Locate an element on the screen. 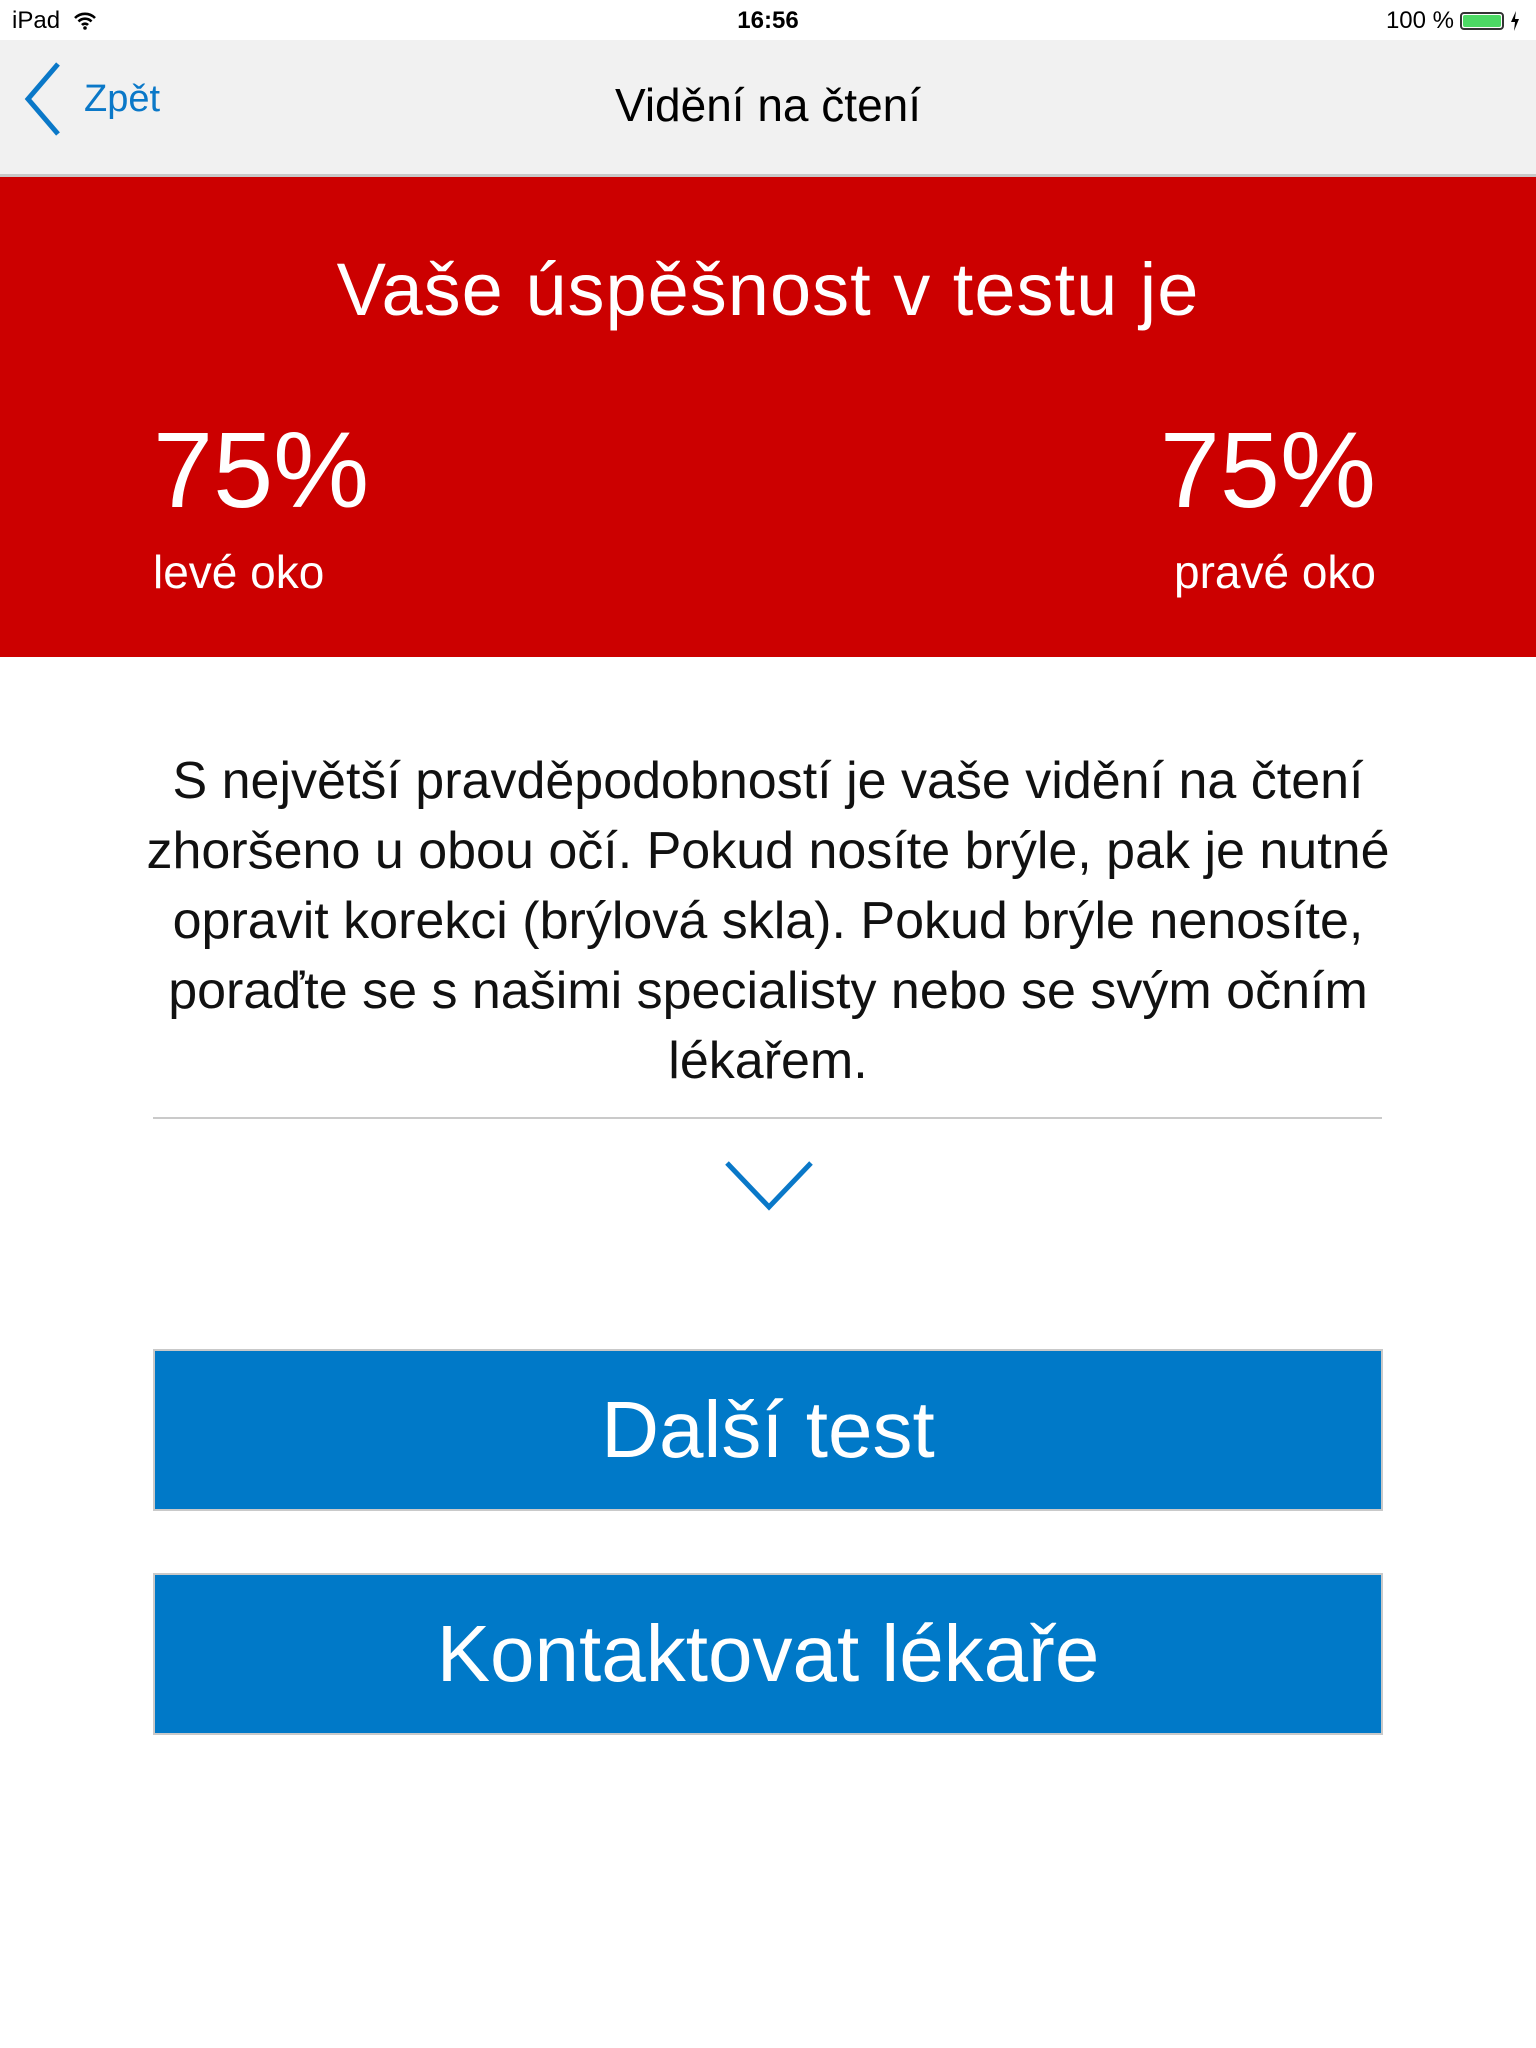  chevron-down-icon is located at coordinates (769, 1186).